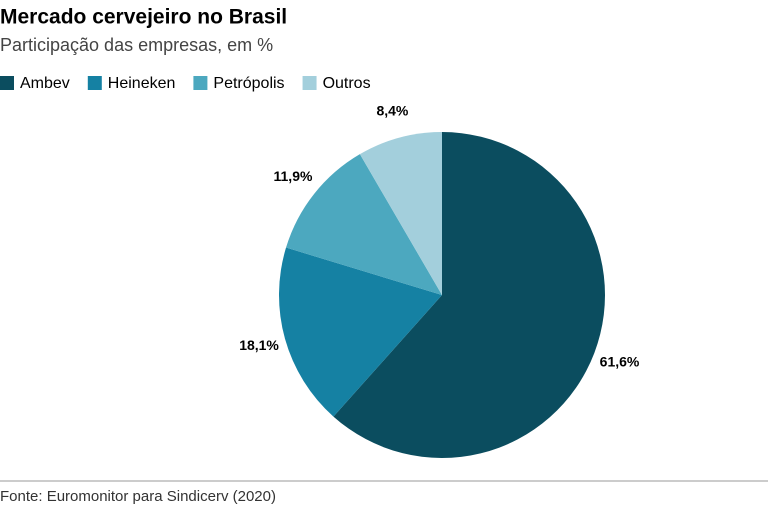 Image resolution: width=768 pixels, height=512 pixels. What do you see at coordinates (143, 17) in the screenshot?
I see `chart-title: Mercado cervejeiro no Brasil` at bounding box center [143, 17].